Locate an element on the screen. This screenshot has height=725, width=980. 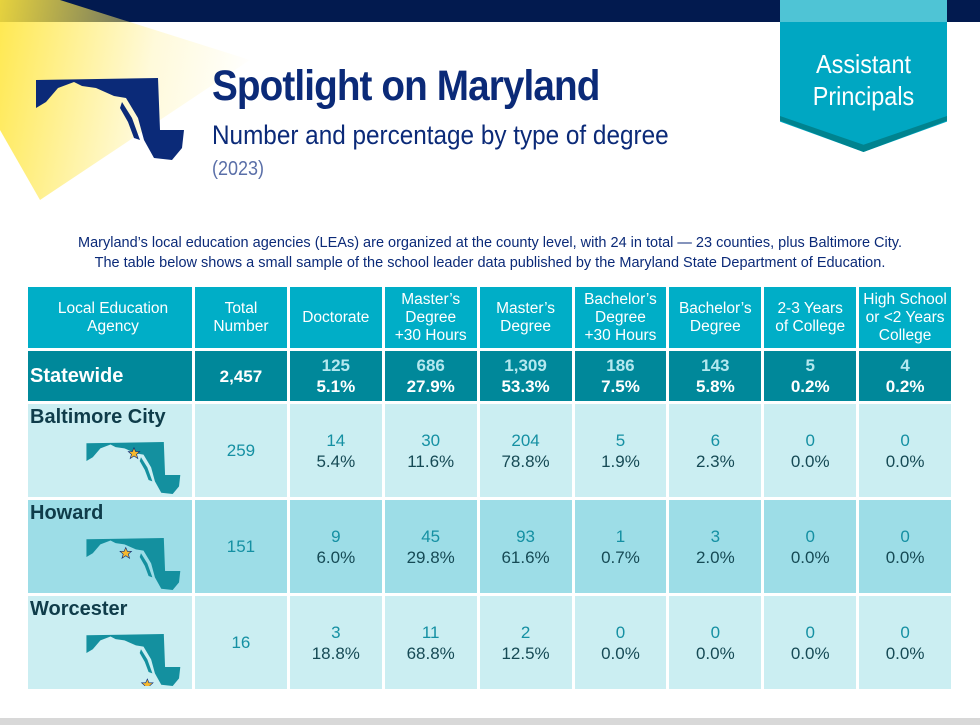
column-header: Bachelor’s Degree +30 Hours is located at coordinates (620, 317).